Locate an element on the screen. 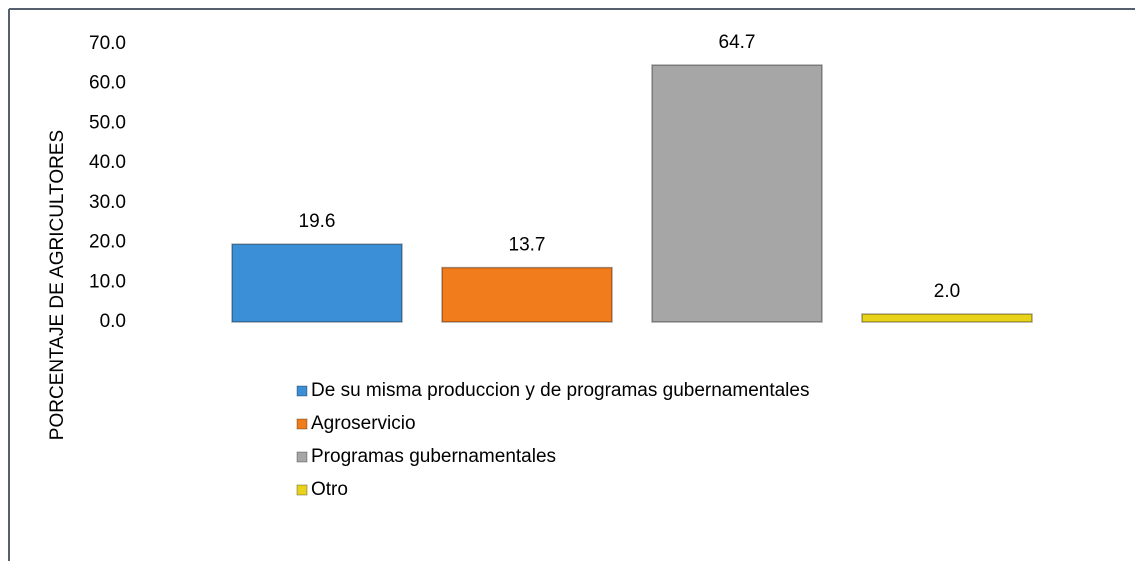 The width and height of the screenshot is (1135, 561). data-label: 64.7 is located at coordinates (737, 42).